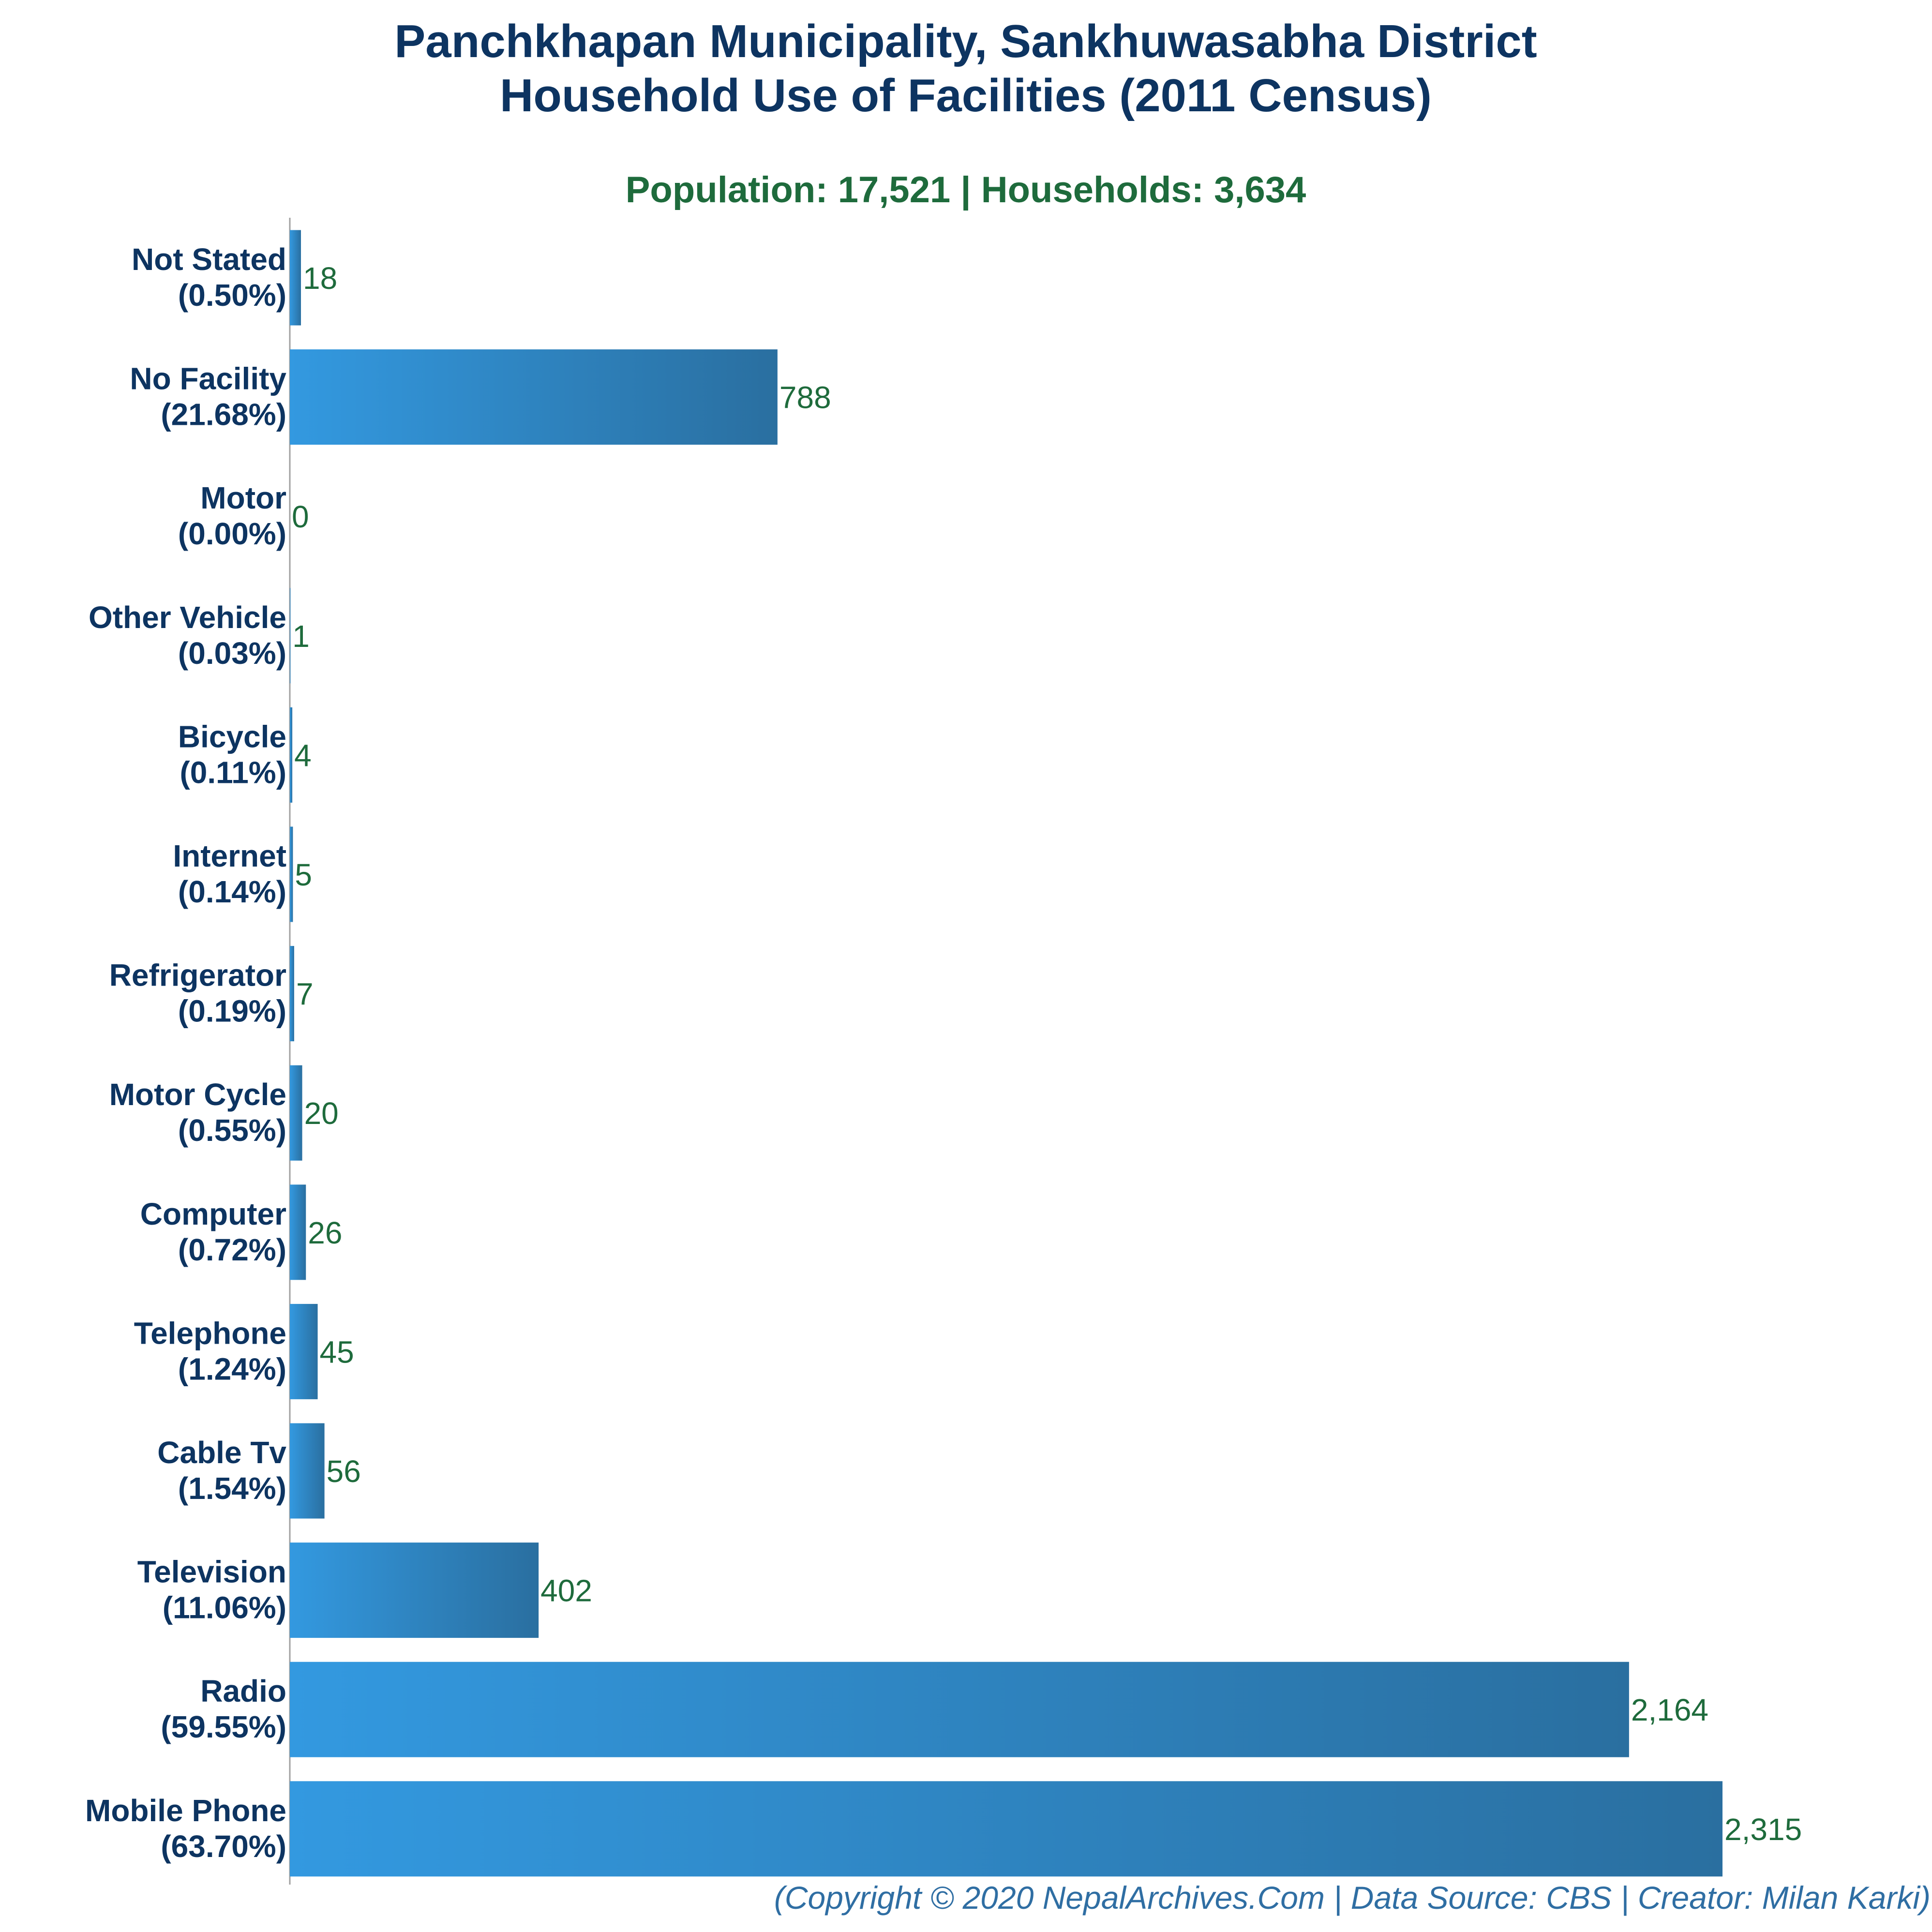 This screenshot has width=1932, height=1932. I want to click on category-label: Motor Cycle, so click(197, 1094).